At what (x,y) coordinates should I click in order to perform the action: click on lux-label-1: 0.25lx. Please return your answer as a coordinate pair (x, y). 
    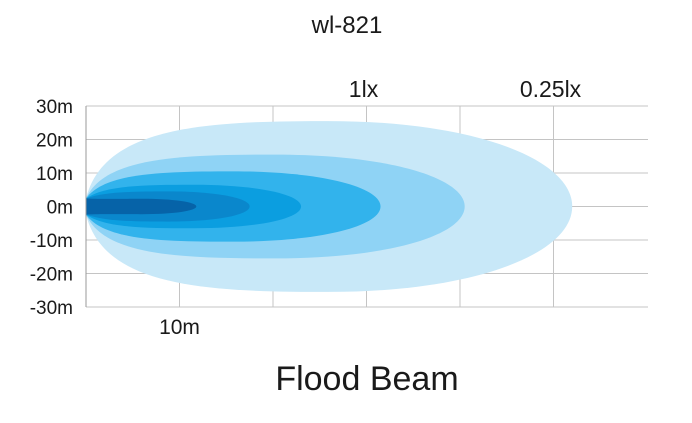
    Looking at the image, I should click on (551, 89).